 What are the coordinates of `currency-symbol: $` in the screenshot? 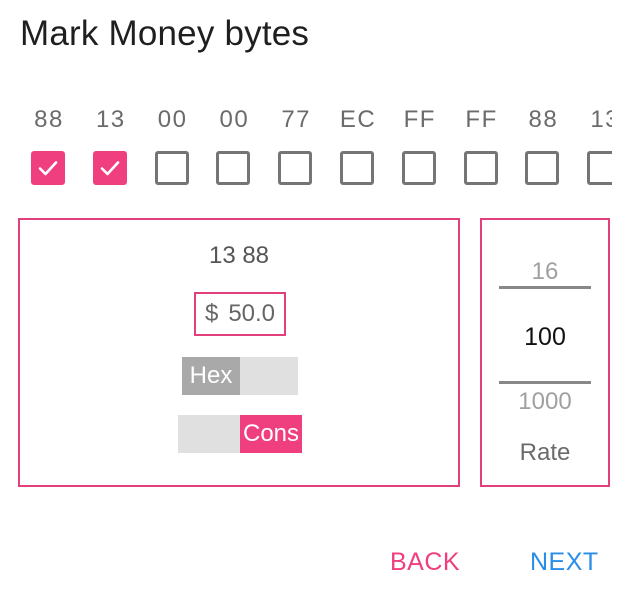 It's located at (211, 313).